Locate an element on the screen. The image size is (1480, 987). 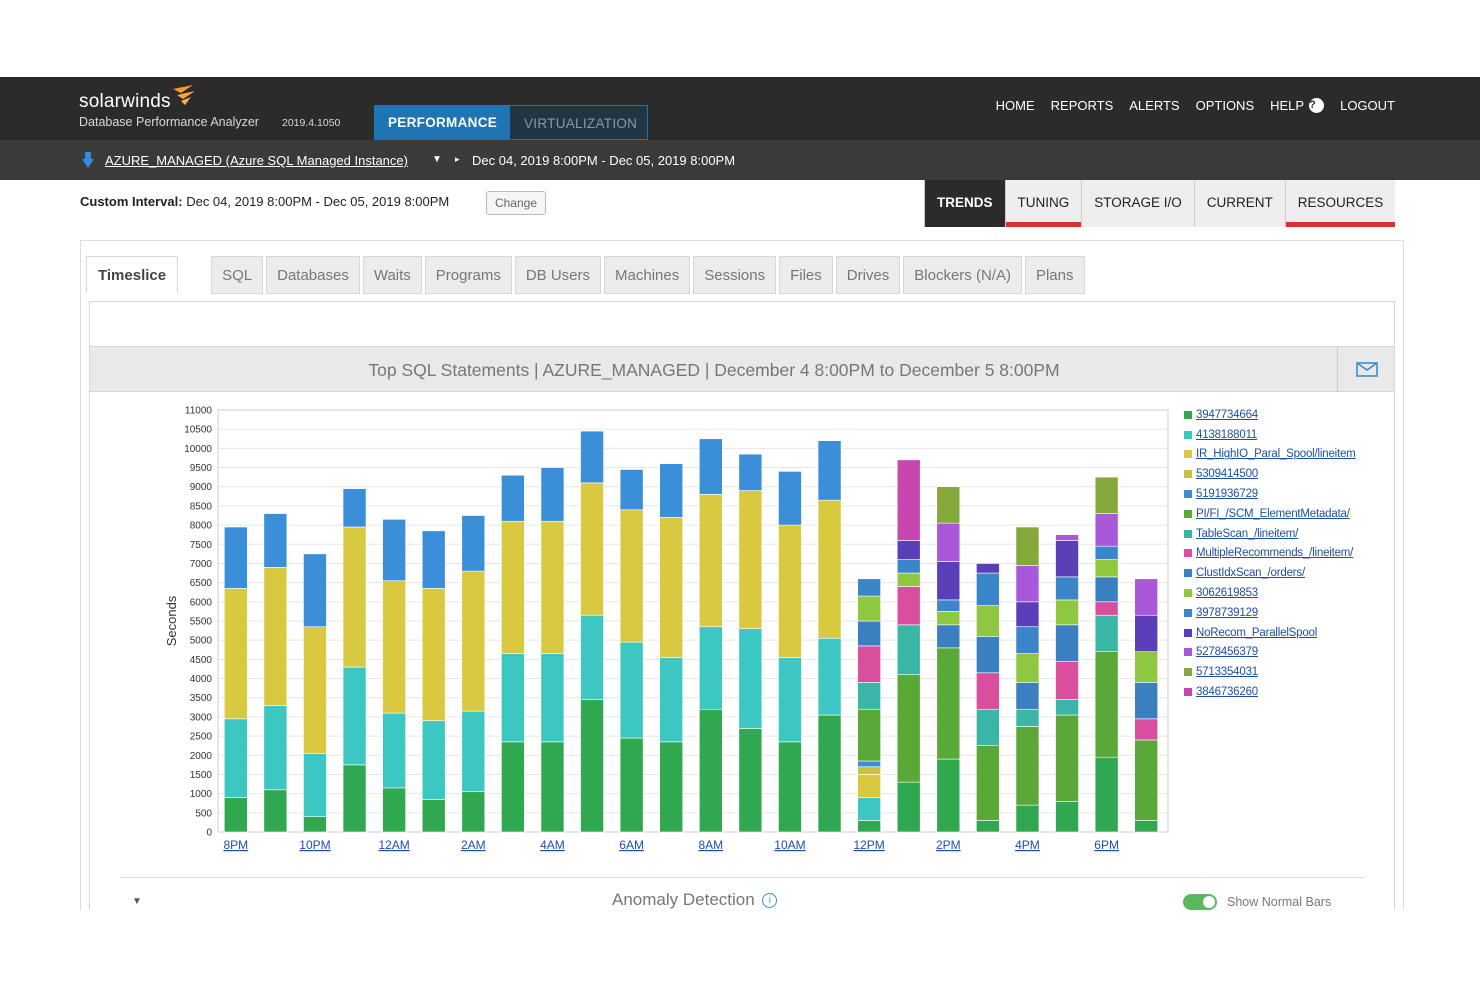
tab-storage-io: STORAGE I/O is located at coordinates (1137, 203).